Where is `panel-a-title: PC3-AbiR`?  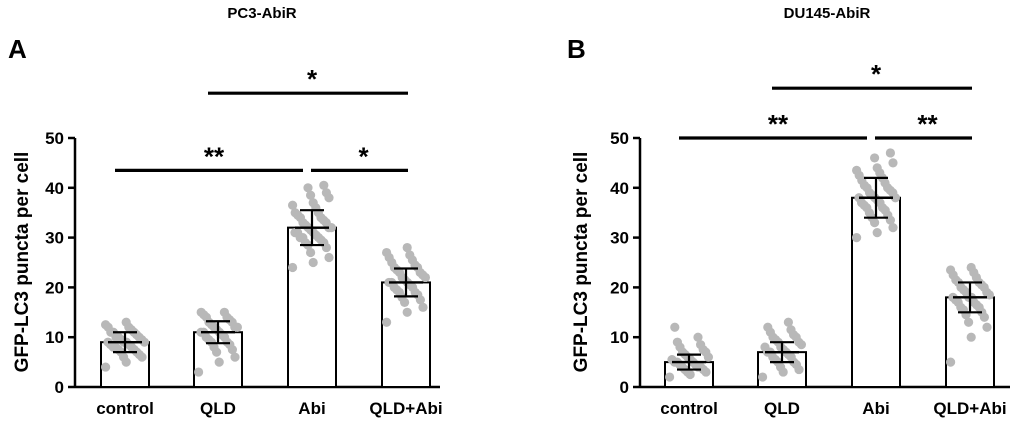
panel-a-title: PC3-AbiR is located at coordinates (261, 13).